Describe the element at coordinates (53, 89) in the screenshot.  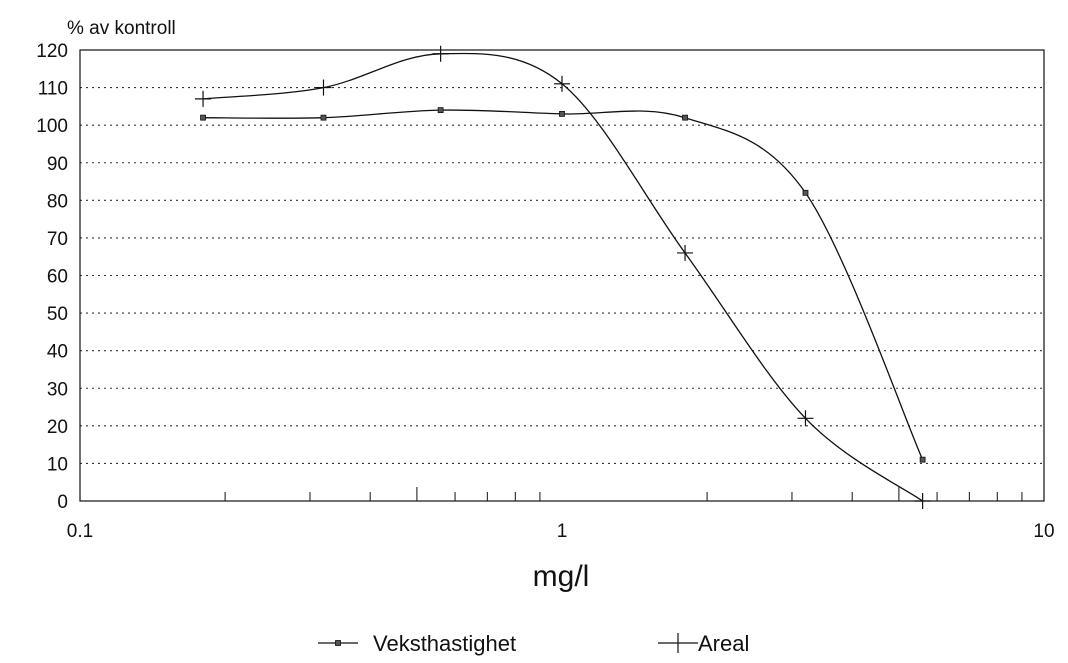
I see `y-tick-label: 110` at that location.